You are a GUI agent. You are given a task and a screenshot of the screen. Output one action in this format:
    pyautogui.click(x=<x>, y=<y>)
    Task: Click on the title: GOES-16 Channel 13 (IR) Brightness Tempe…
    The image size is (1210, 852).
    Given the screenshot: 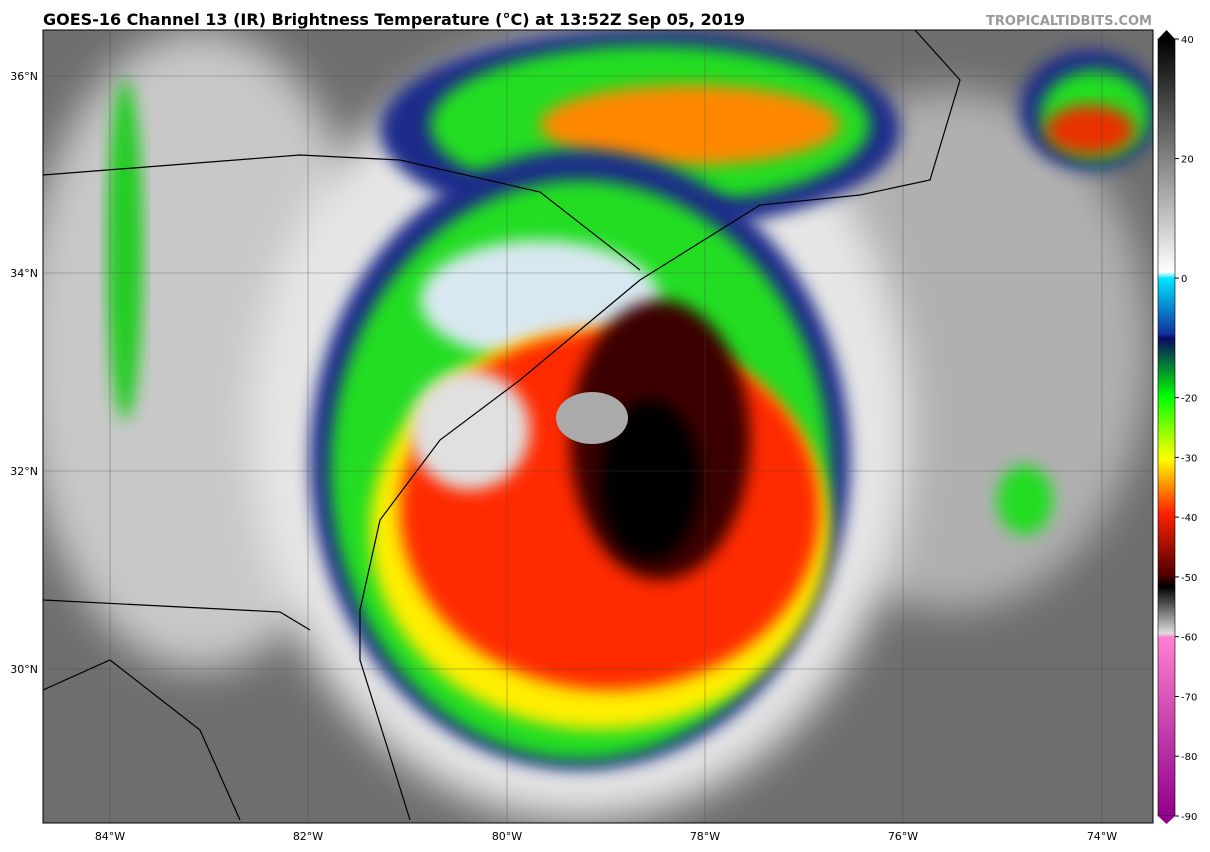 What is the action you would take?
    pyautogui.click(x=394, y=19)
    